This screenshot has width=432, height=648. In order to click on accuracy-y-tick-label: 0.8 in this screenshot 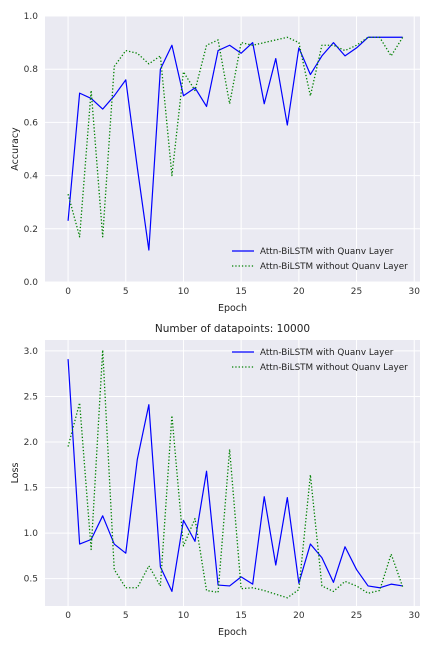, I will do `click(31, 70)`.